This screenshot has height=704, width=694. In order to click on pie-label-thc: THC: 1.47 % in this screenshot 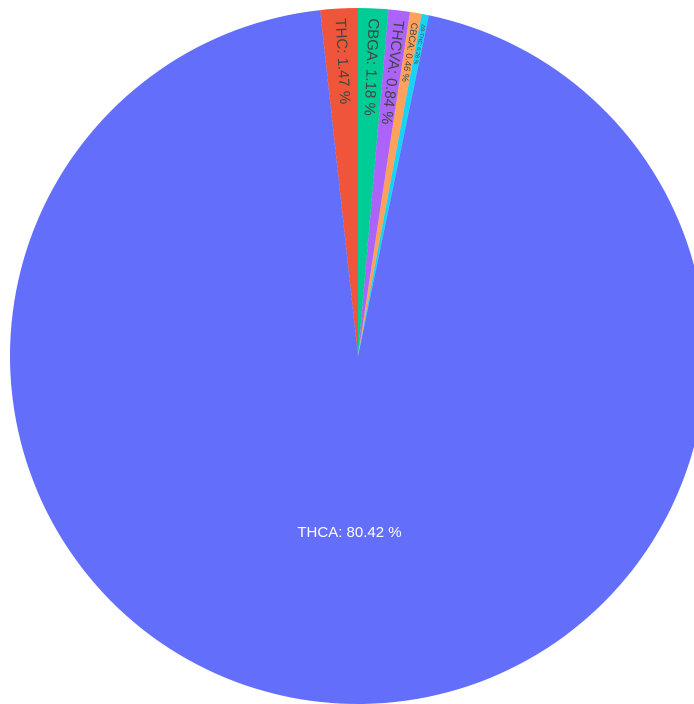, I will do `click(343, 61)`.